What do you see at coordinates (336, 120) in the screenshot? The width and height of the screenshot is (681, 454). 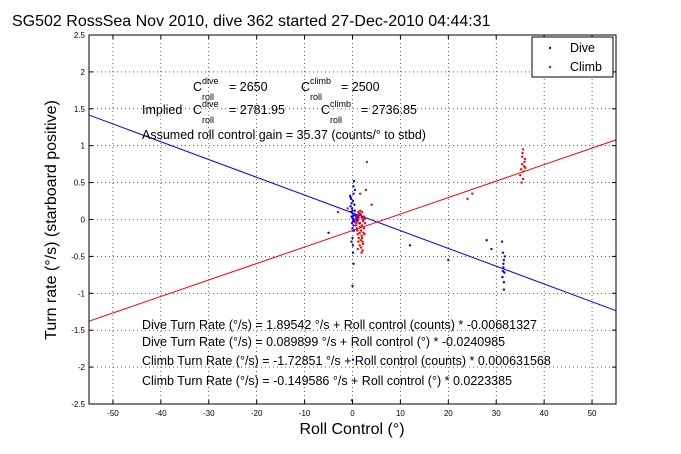 I see `implied-climb-subscript: roll` at bounding box center [336, 120].